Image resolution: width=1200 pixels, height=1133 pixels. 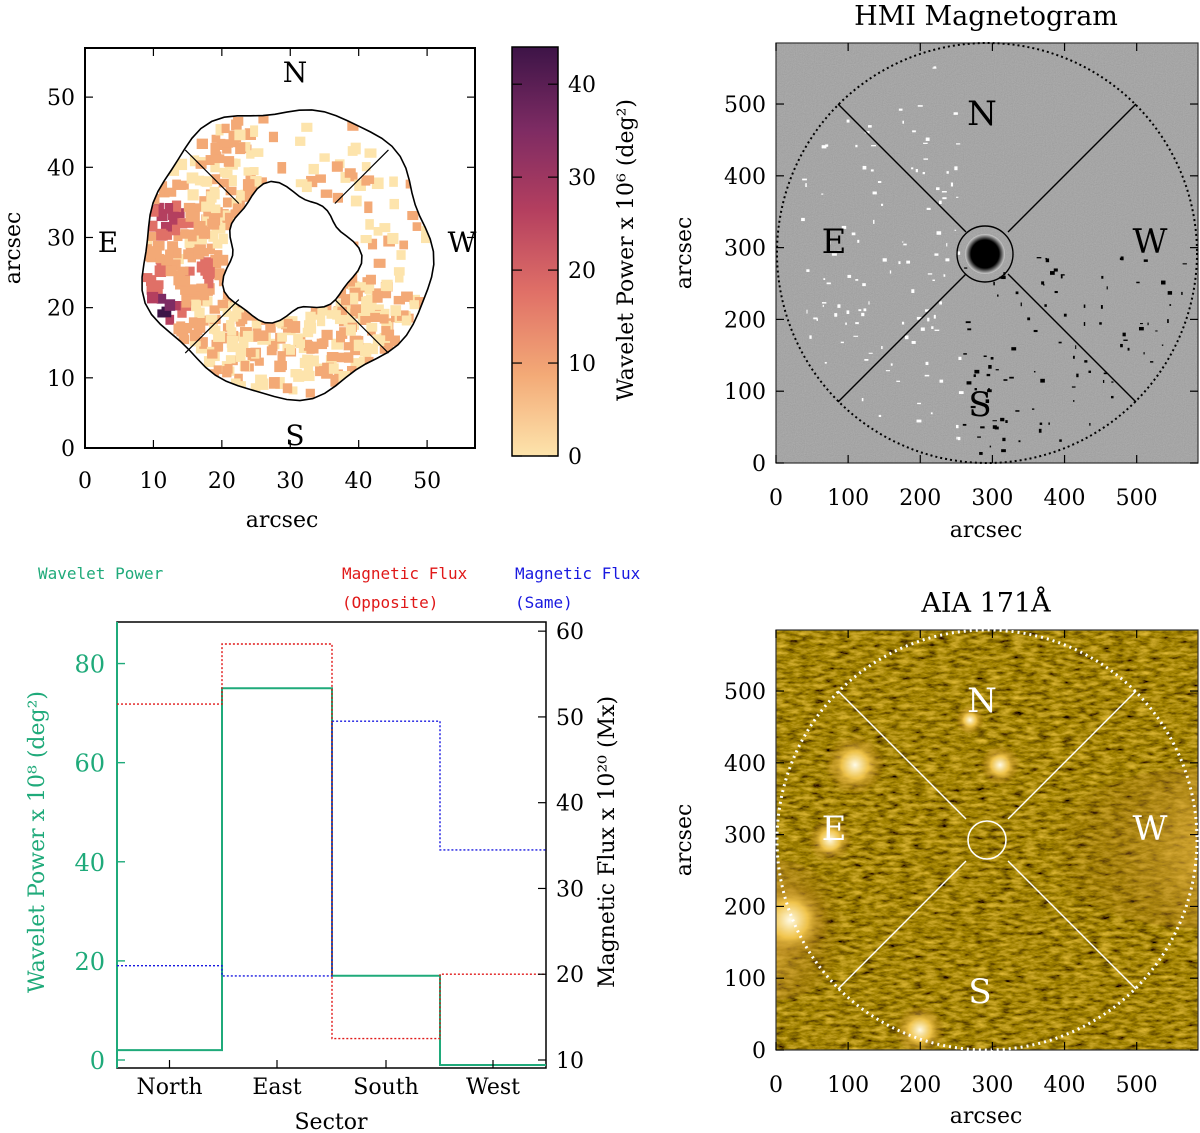 I want to click on x-tick-label: 500, so click(x=1137, y=498).